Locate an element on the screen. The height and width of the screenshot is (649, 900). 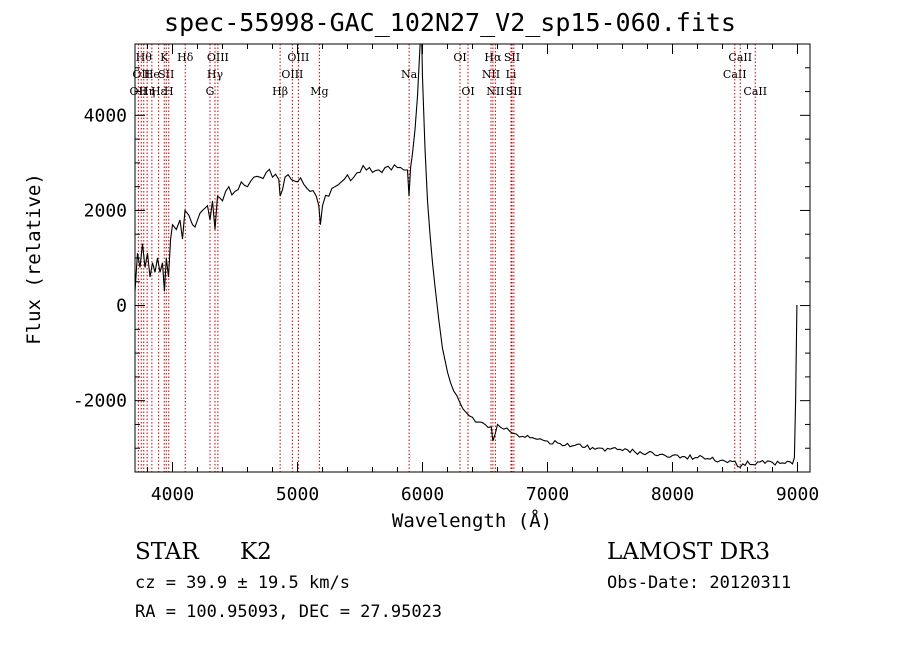
line-marker-label: Hγ is located at coordinates (215, 74).